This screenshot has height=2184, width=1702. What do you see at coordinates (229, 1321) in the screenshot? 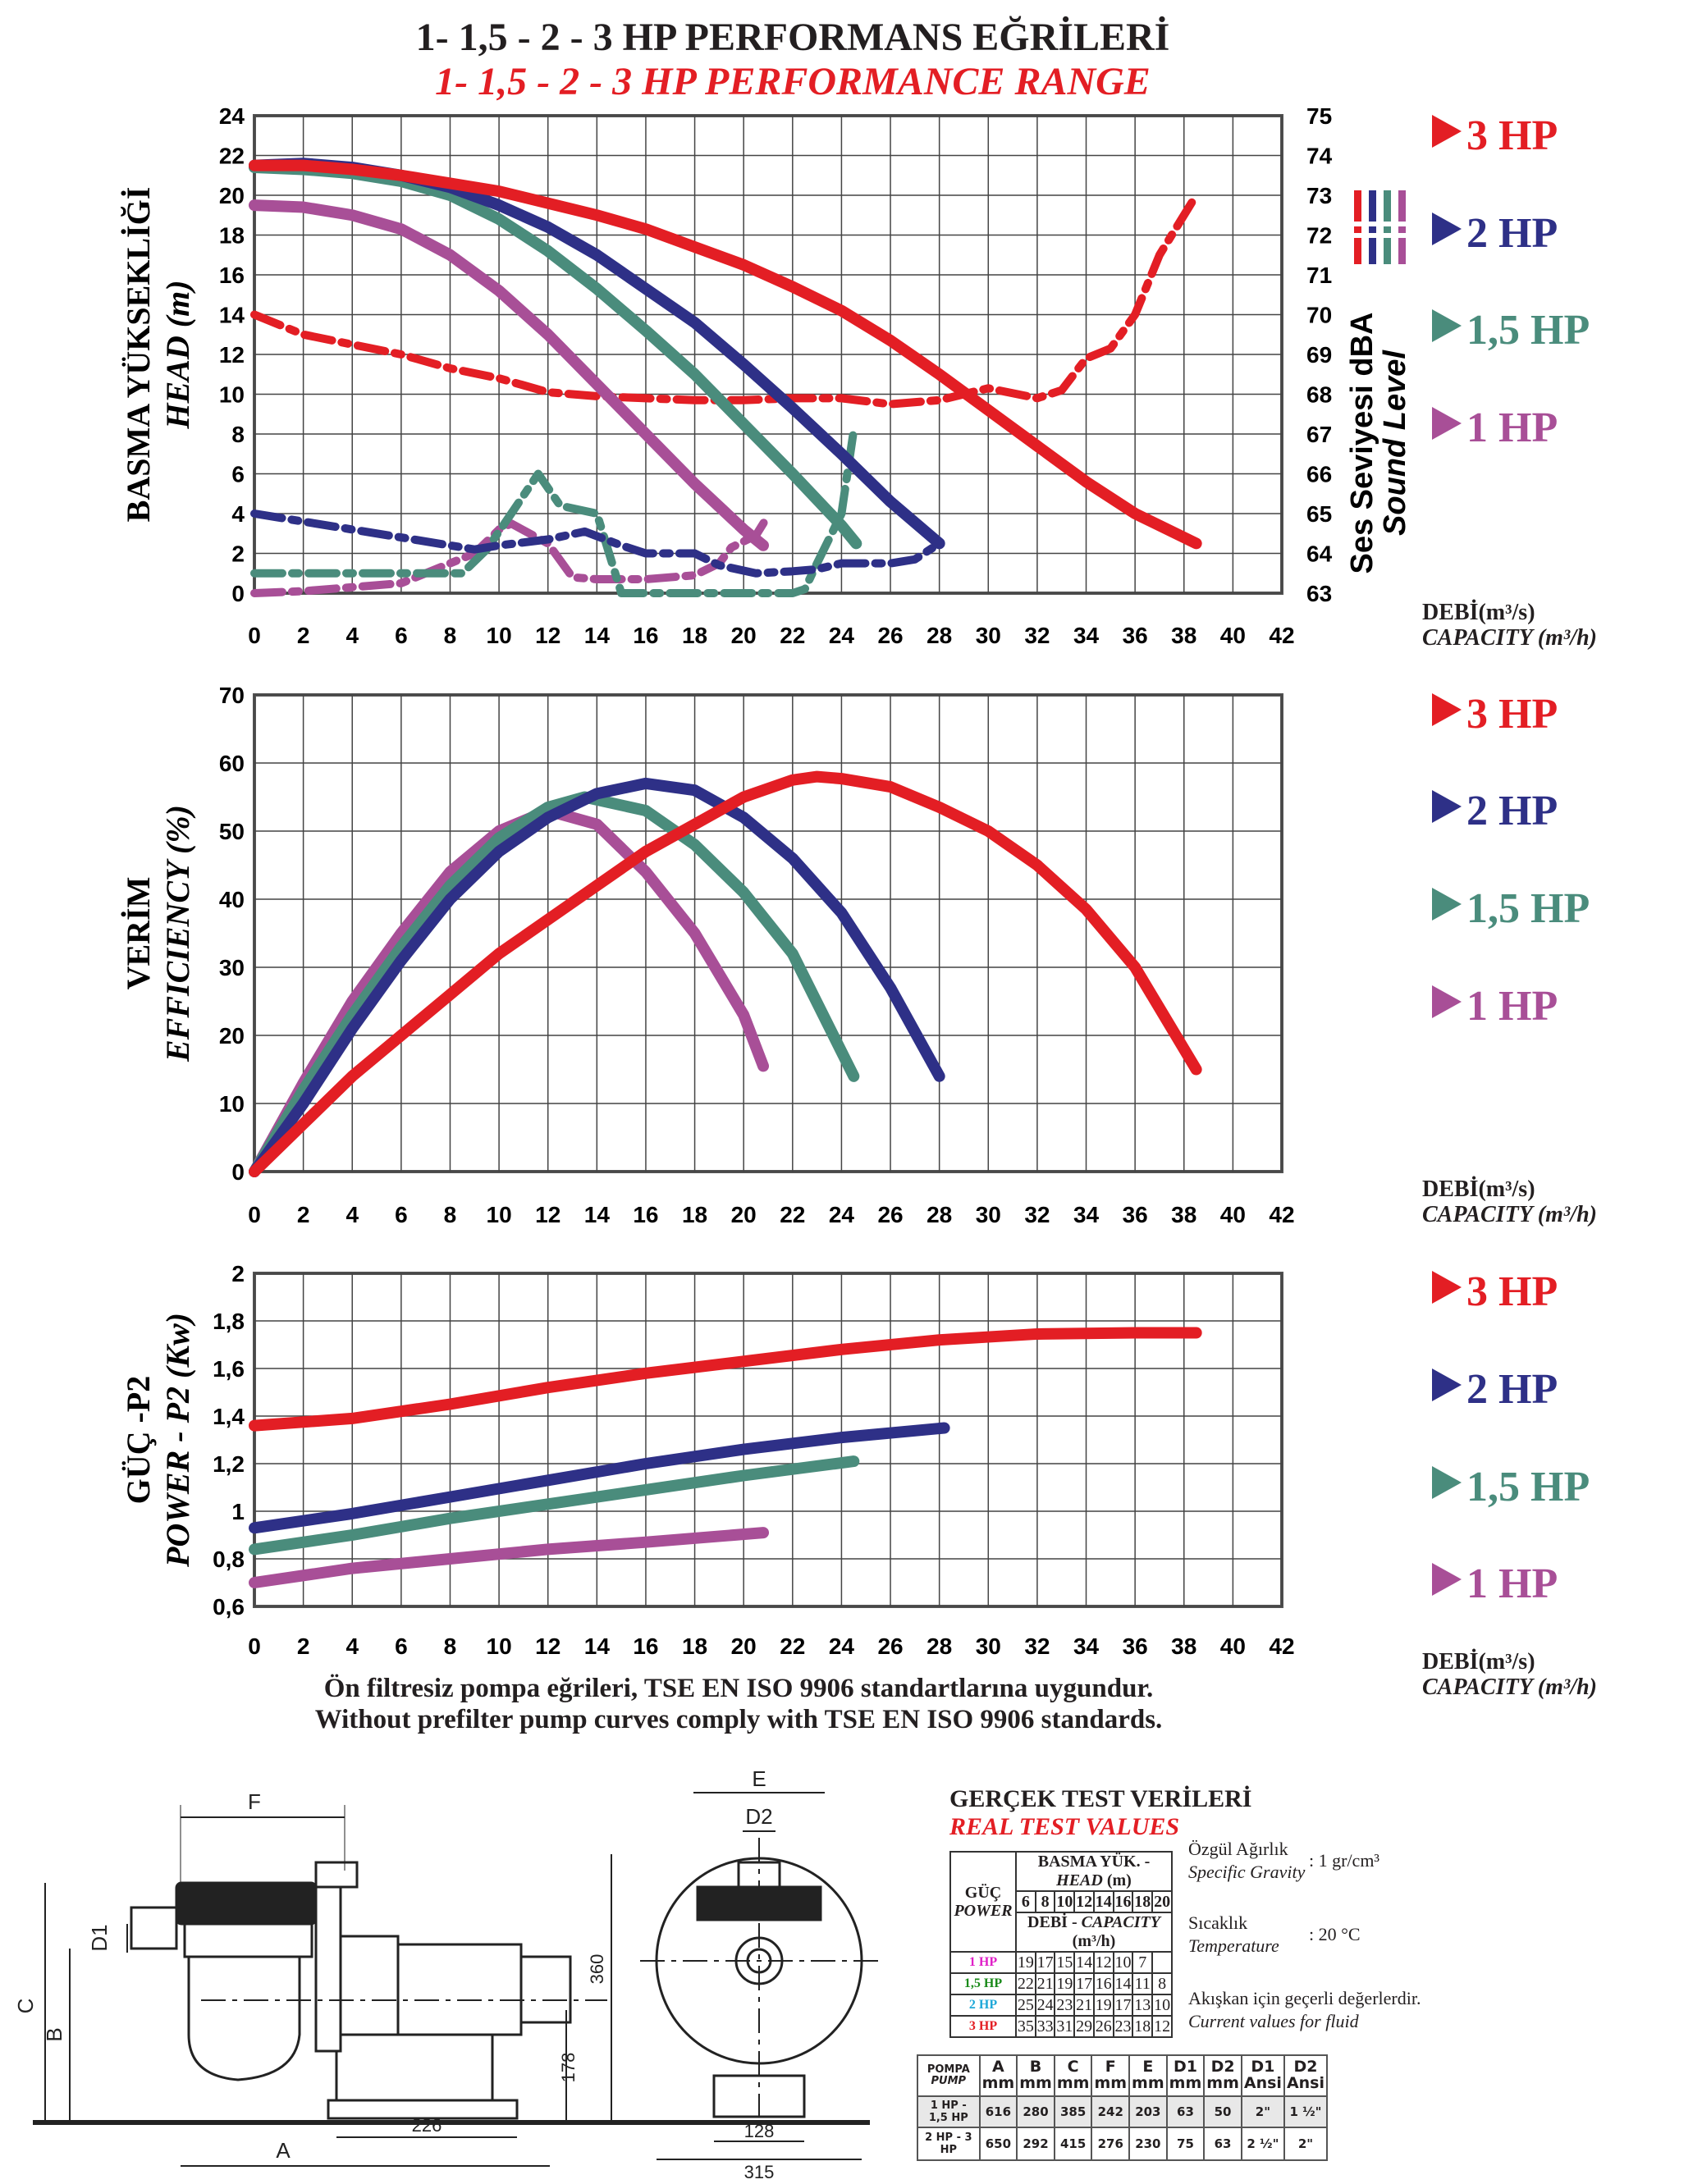
I see `y-tick-label: 1,8` at bounding box center [229, 1321].